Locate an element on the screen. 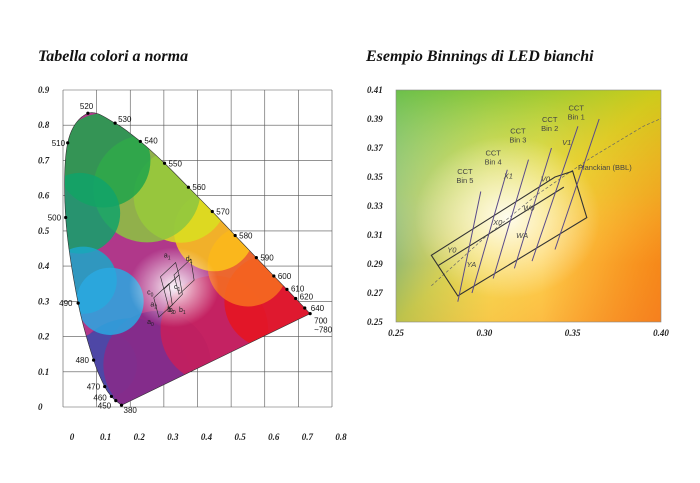 The height and width of the screenshot is (483, 700). wavelength-label: 700 is located at coordinates (321, 321).